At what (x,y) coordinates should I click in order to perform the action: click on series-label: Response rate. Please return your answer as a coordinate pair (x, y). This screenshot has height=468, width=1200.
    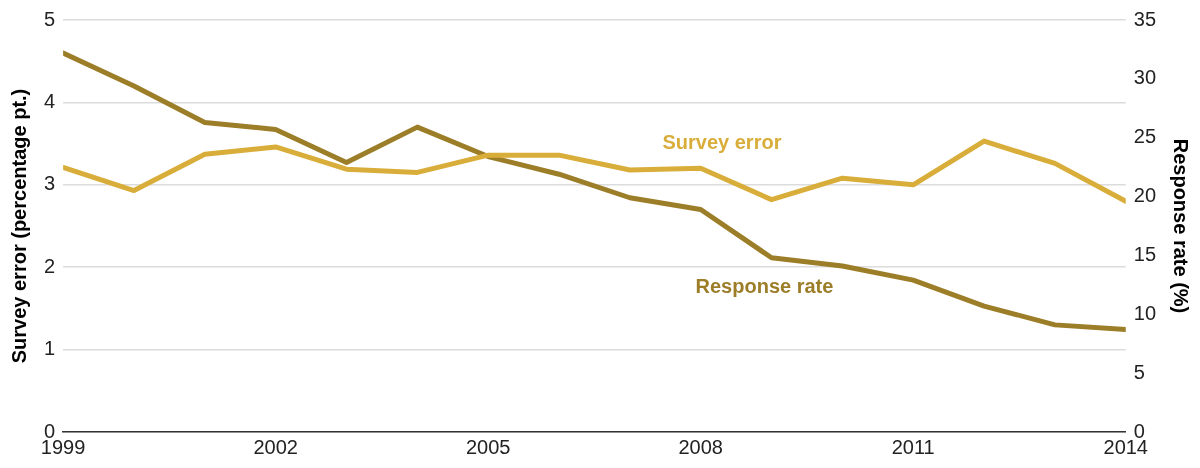
    Looking at the image, I should click on (764, 286).